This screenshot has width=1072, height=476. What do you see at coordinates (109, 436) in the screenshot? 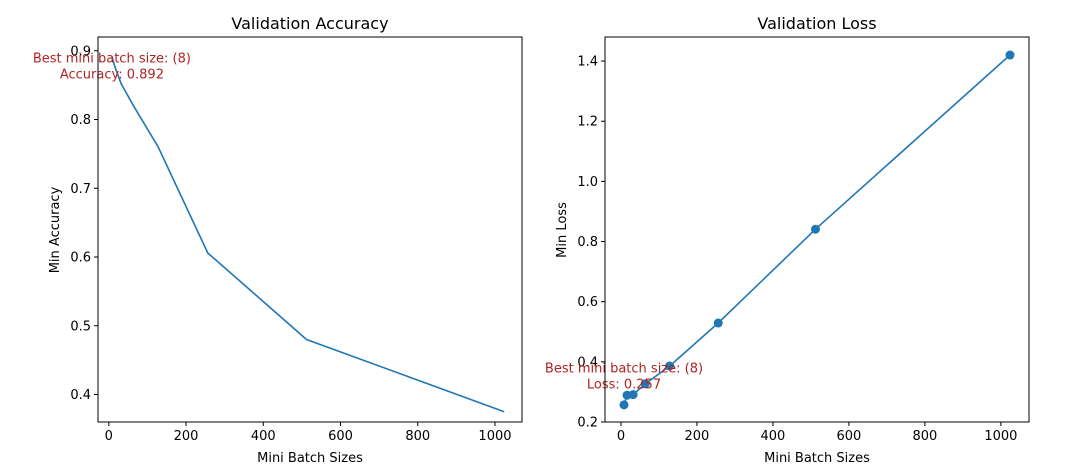
I see `accuracy-x-tick-label: 0` at bounding box center [109, 436].